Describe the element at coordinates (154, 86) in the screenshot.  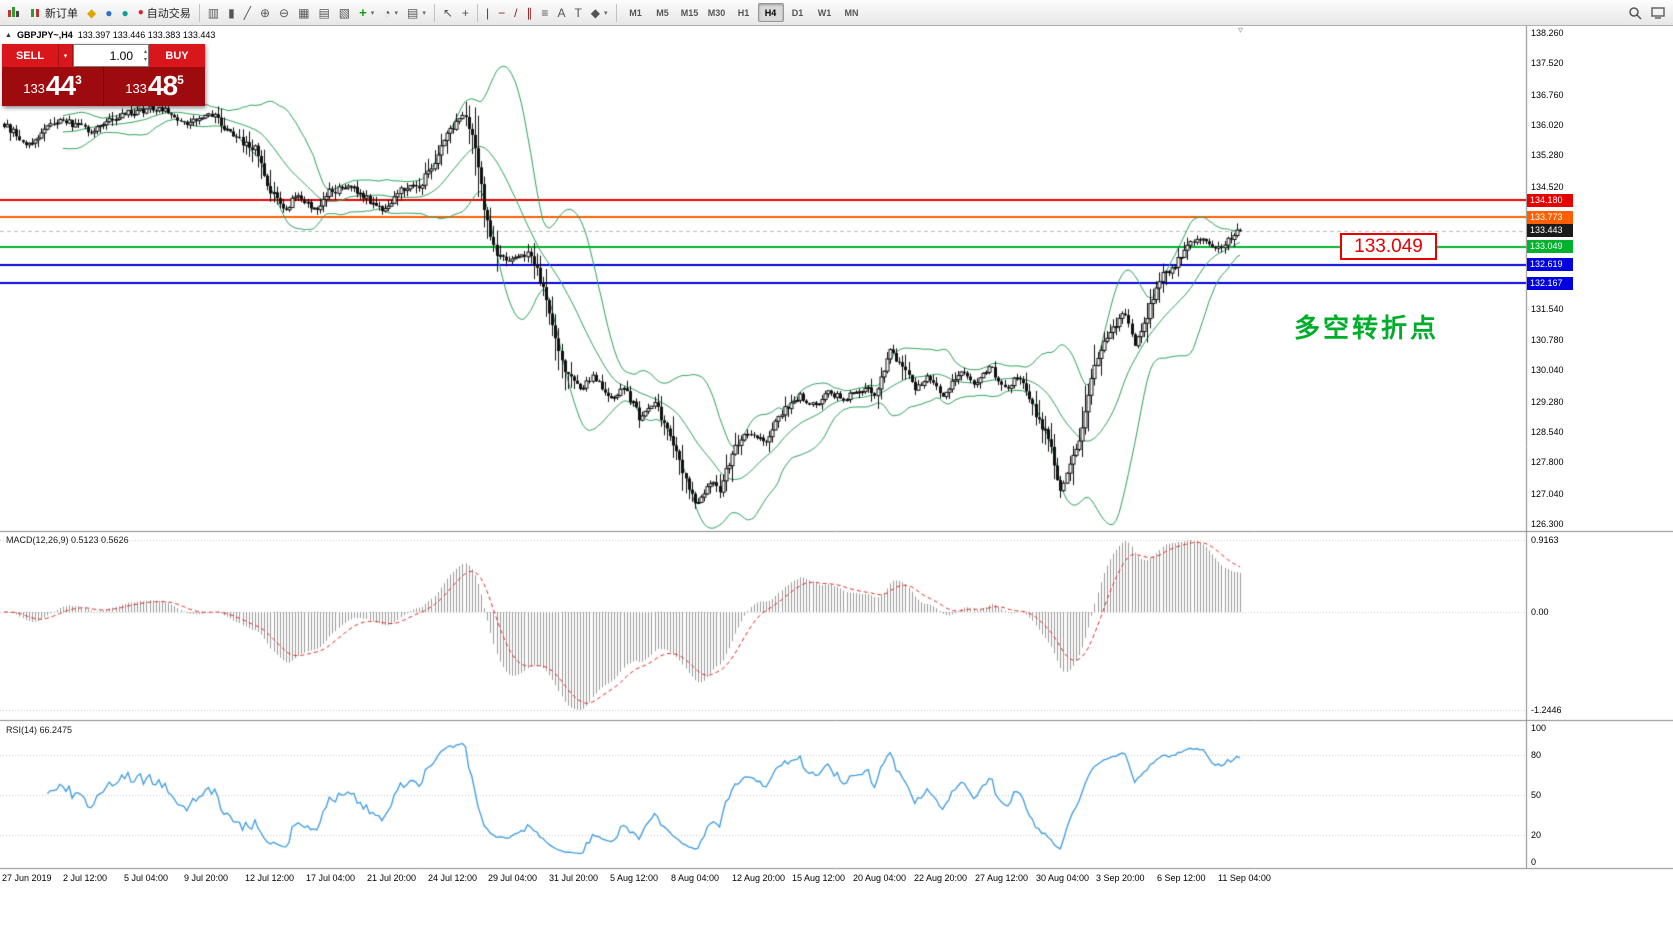
I see `buy-price: 133 48 5` at that location.